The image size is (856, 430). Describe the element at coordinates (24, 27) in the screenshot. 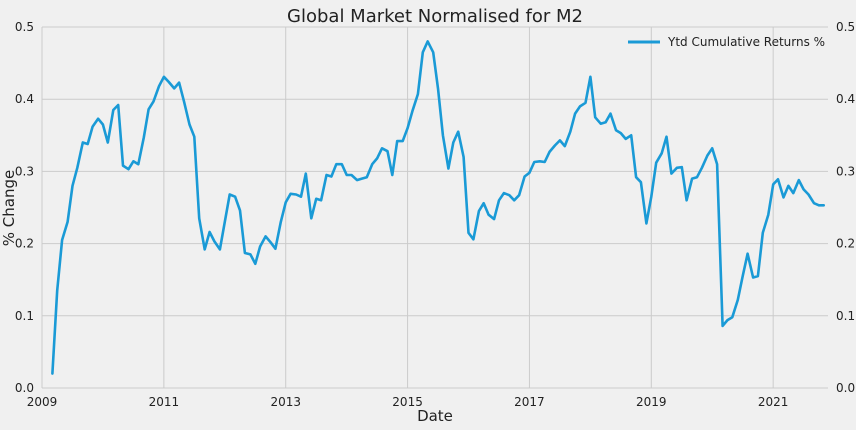

I see `y-tick-label-left: 0.5` at that location.